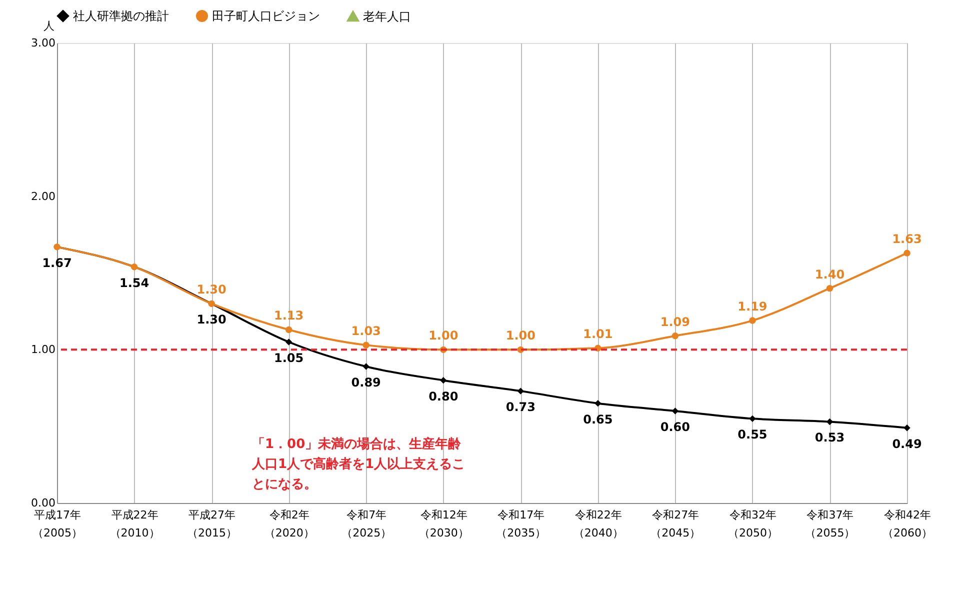 The image size is (972, 592). Describe the element at coordinates (43, 196) in the screenshot. I see `y-tick-label: 2.00` at that location.